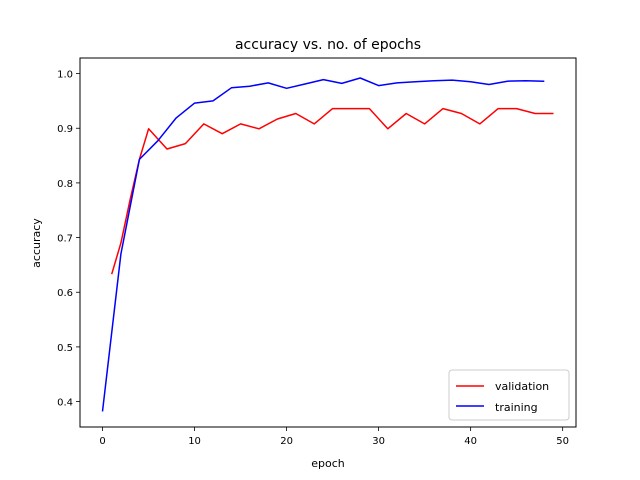  I want to click on legend-box, so click(509, 395).